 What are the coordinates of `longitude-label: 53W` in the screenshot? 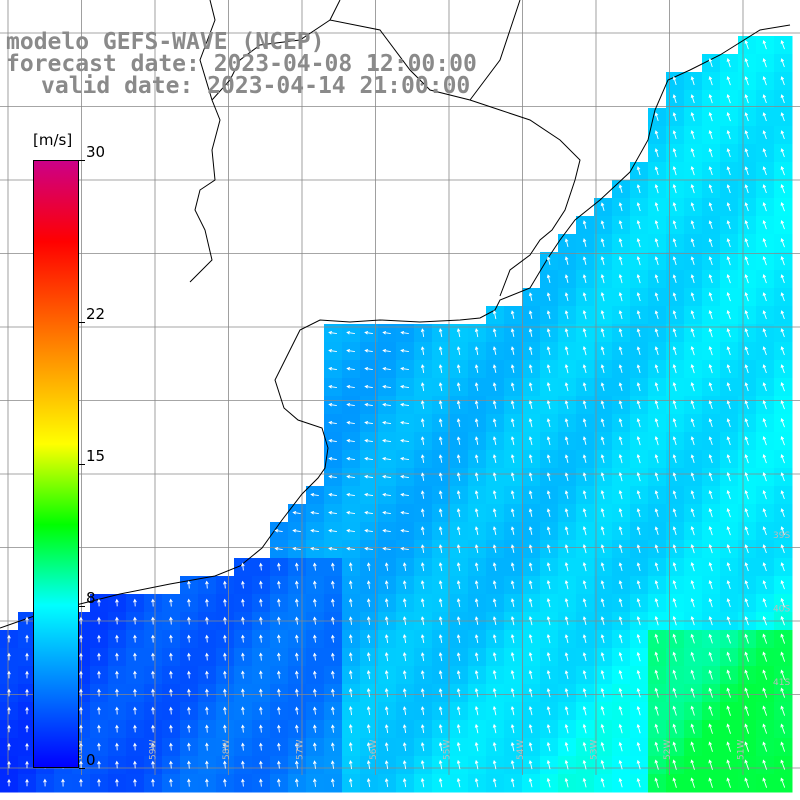 It's located at (595, 750).